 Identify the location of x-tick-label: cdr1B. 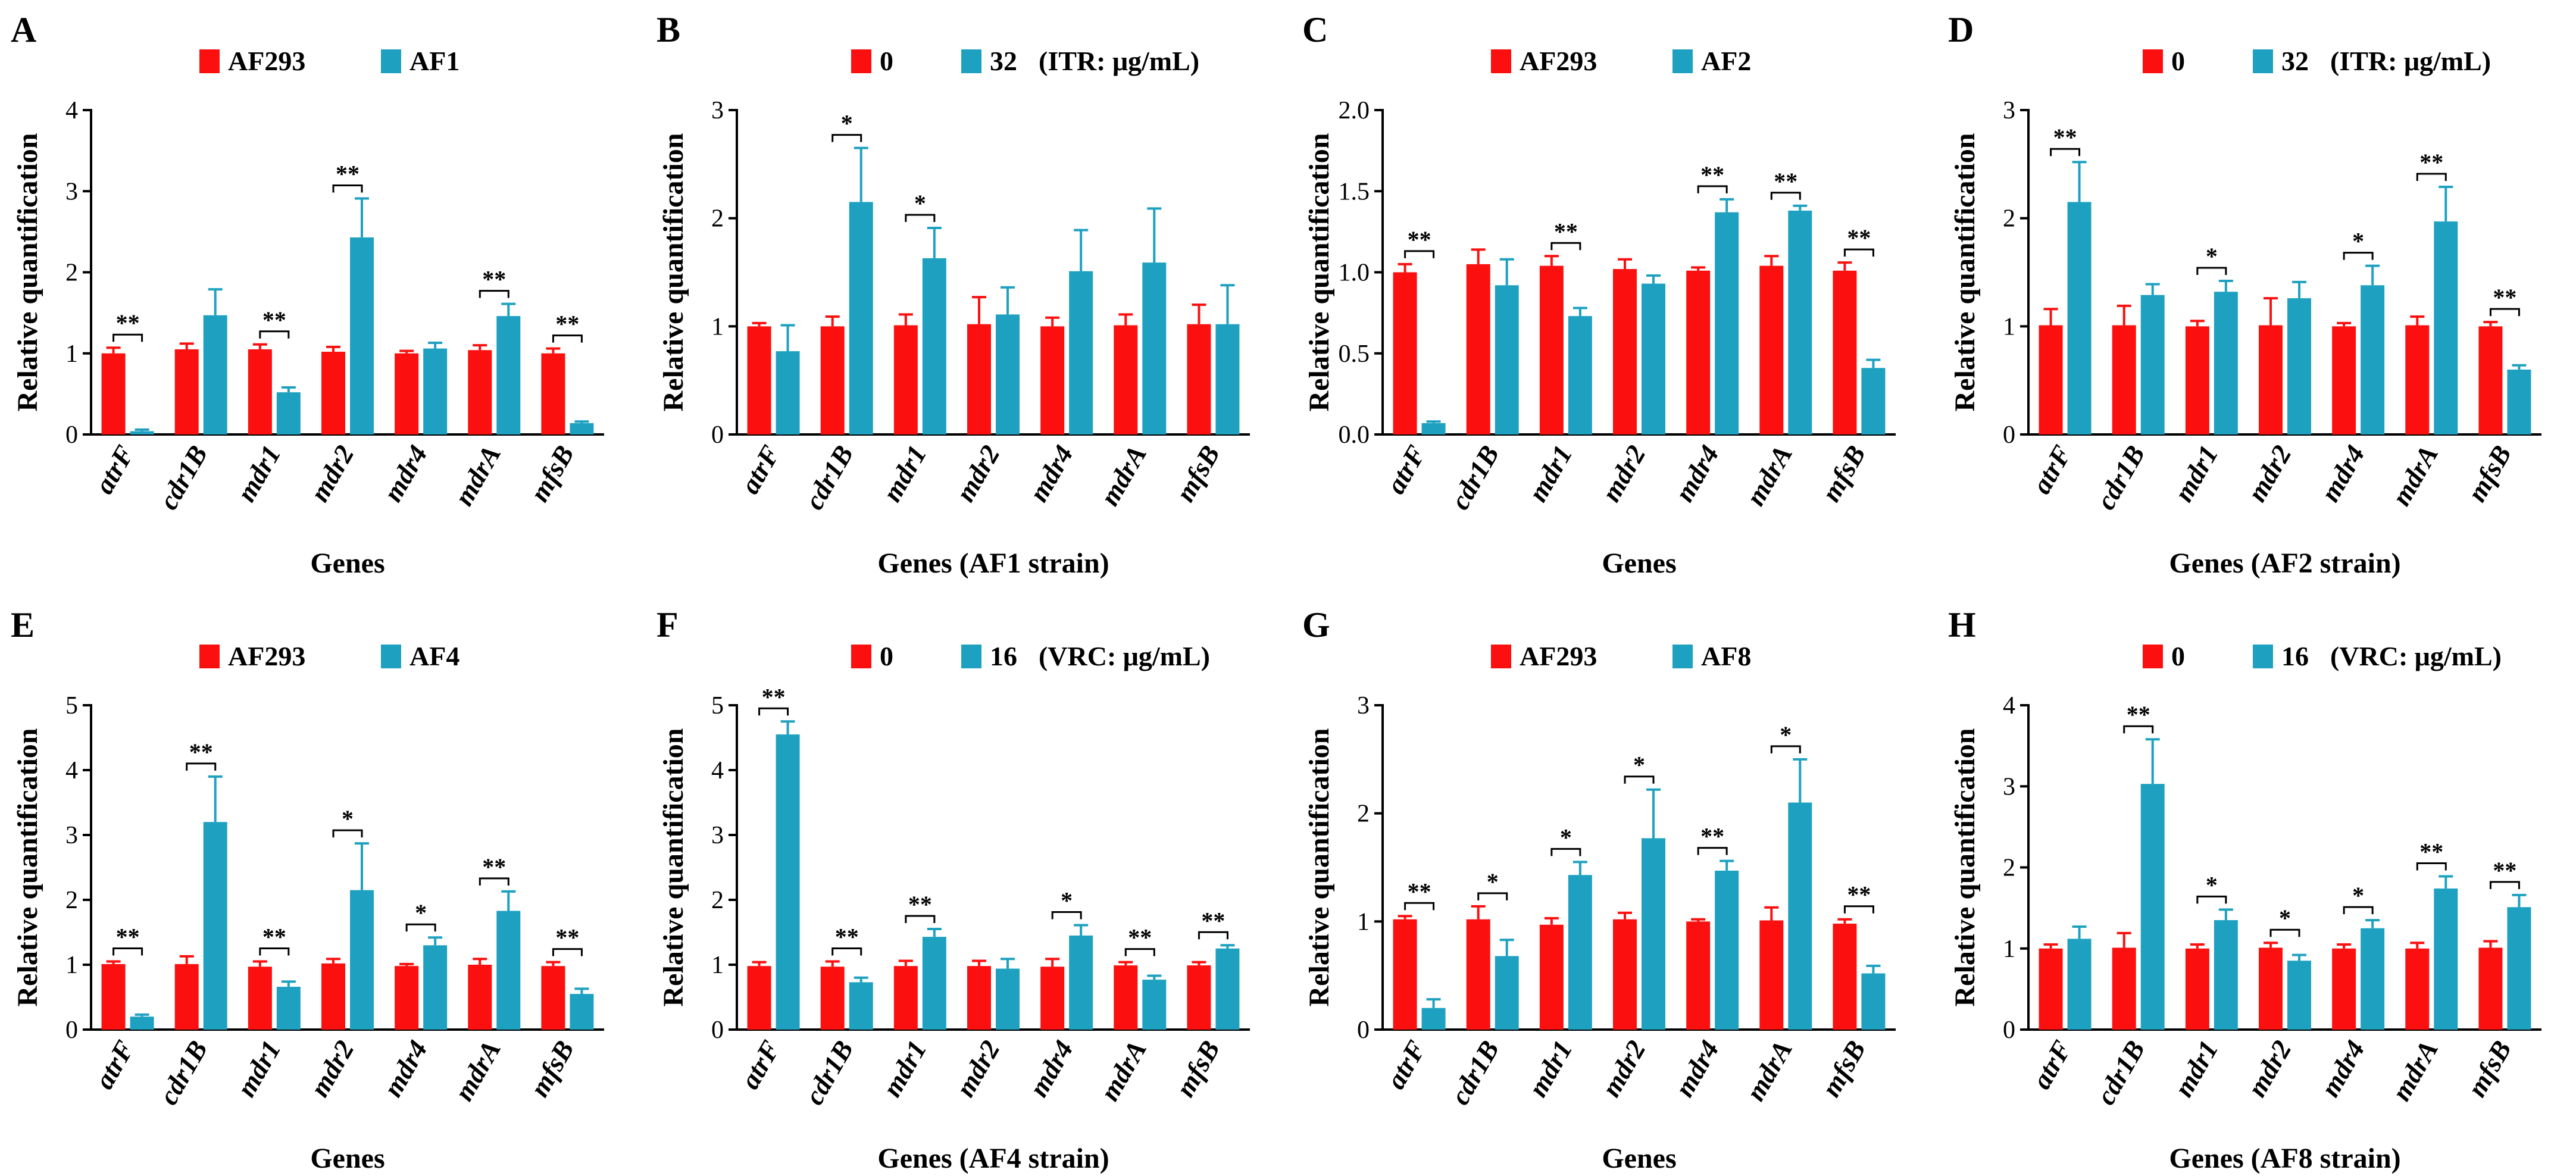
(1475, 1073).